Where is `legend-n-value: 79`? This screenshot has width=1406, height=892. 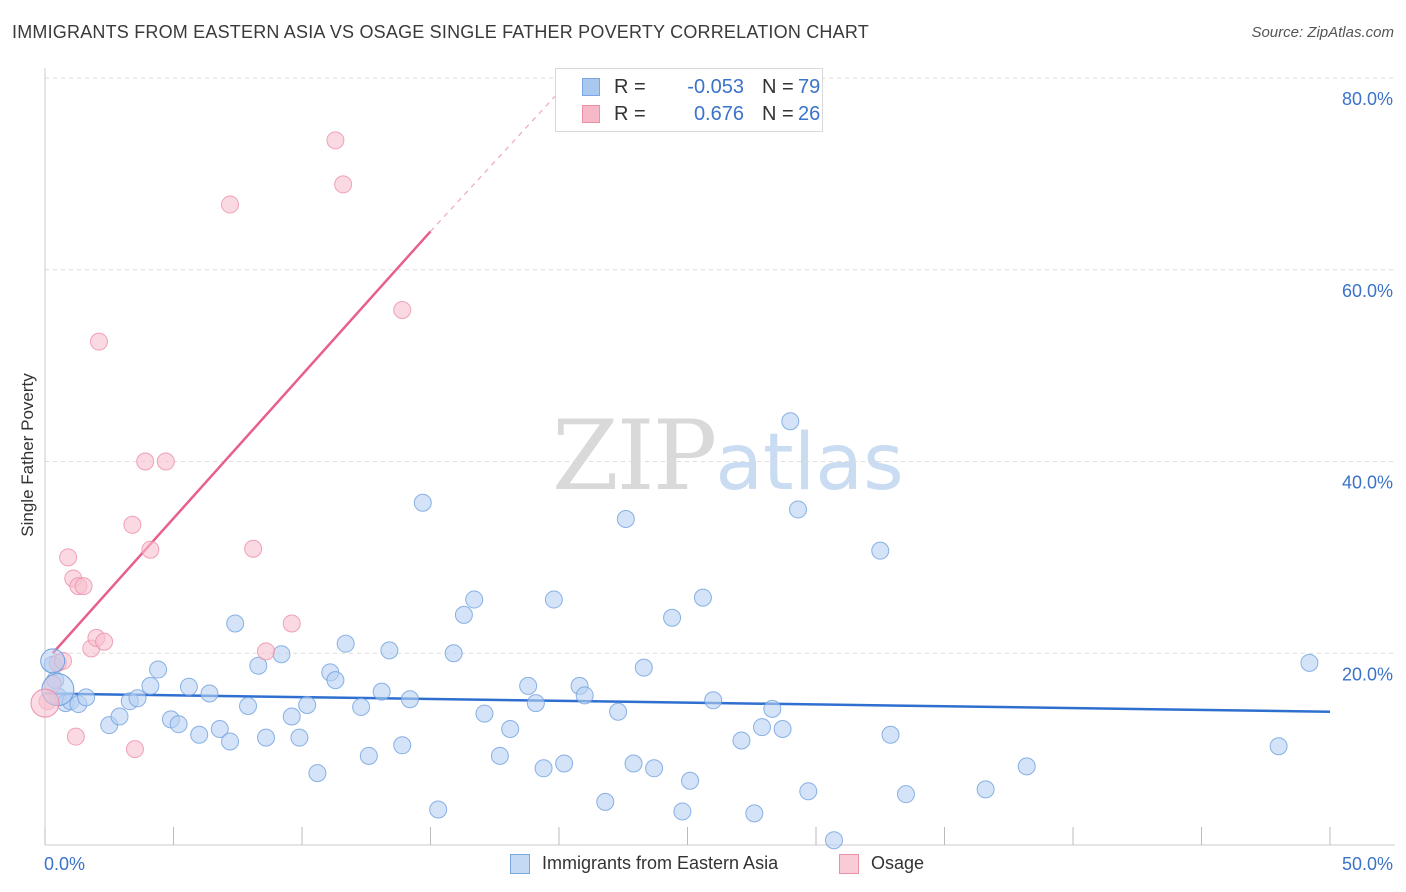
legend-n-value: 79 is located at coordinates (809, 87).